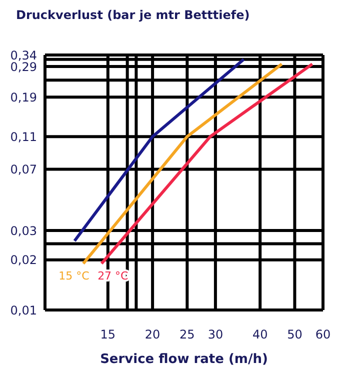  I want to click on x-tick-label: 20, so click(152, 335).